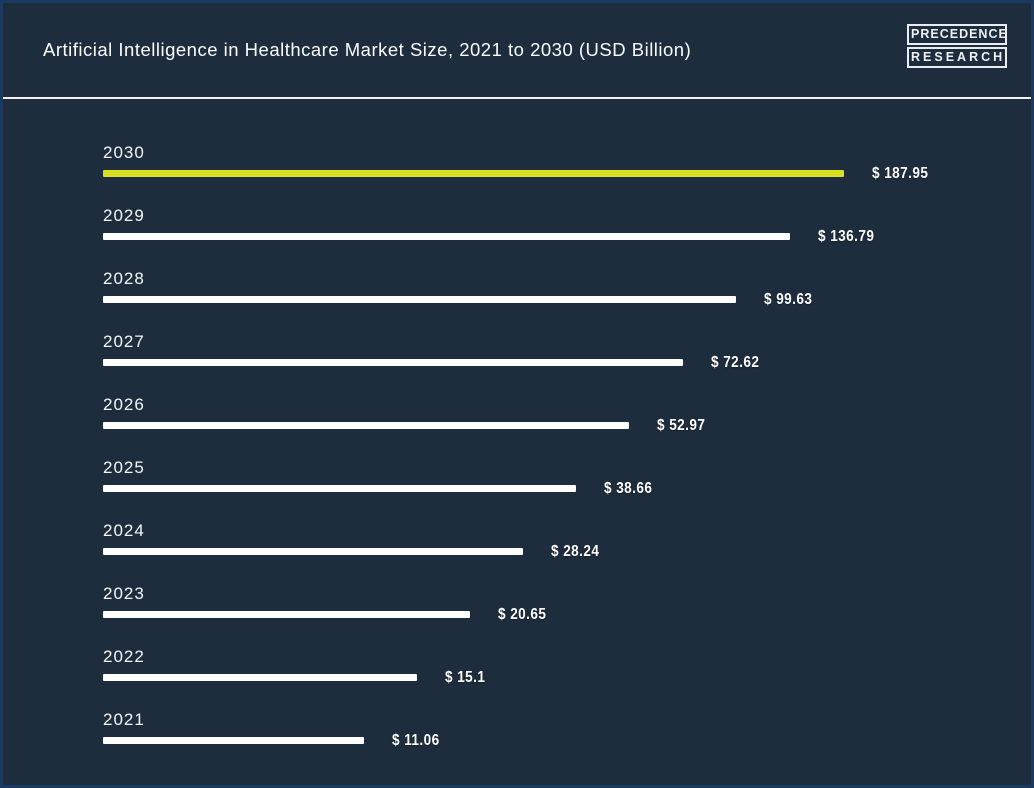 Image resolution: width=1034 pixels, height=788 pixels. I want to click on bar-line: $ 187.95, so click(567, 173).